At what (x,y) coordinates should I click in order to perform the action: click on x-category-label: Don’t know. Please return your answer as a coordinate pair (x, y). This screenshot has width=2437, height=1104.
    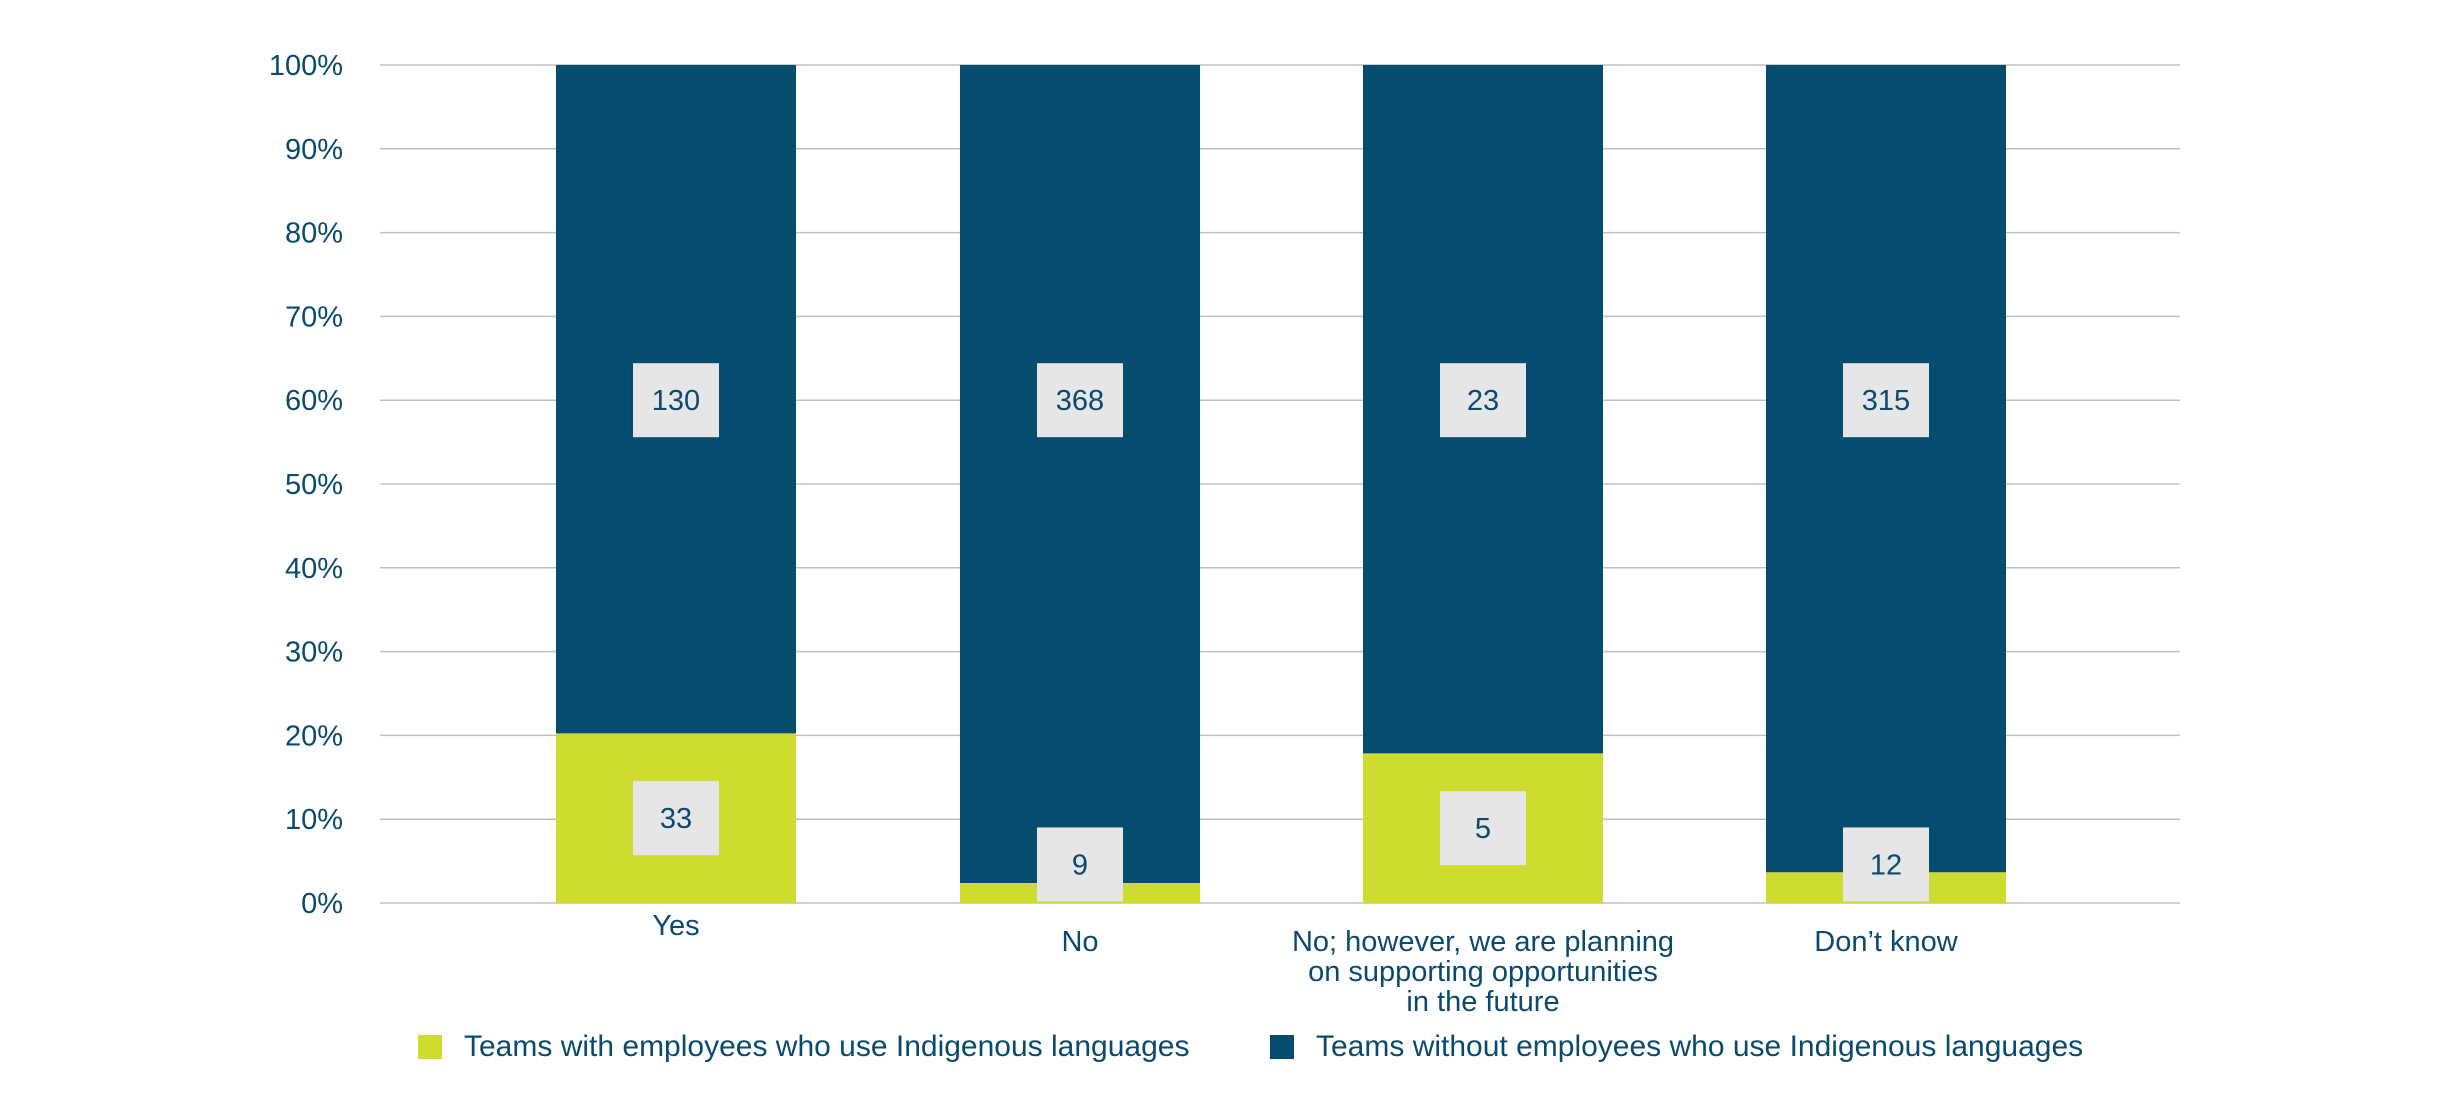
    Looking at the image, I should click on (1886, 942).